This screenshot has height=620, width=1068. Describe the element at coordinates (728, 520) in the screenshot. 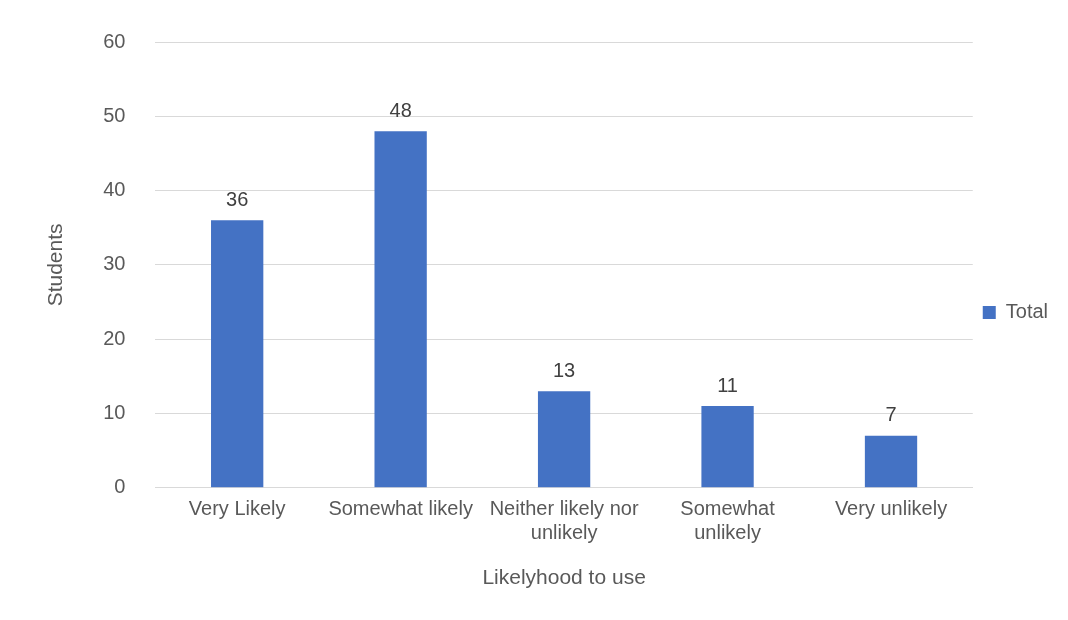

I see `x-tick-label: Somewhat unlikely` at that location.